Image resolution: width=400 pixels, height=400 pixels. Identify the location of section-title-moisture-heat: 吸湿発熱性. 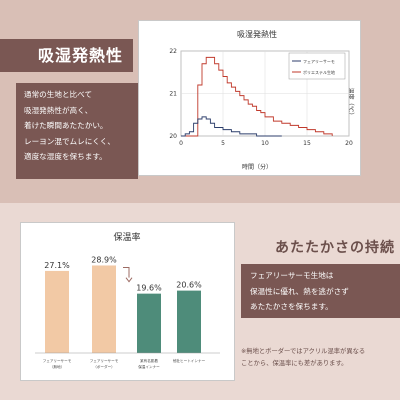
(66, 55).